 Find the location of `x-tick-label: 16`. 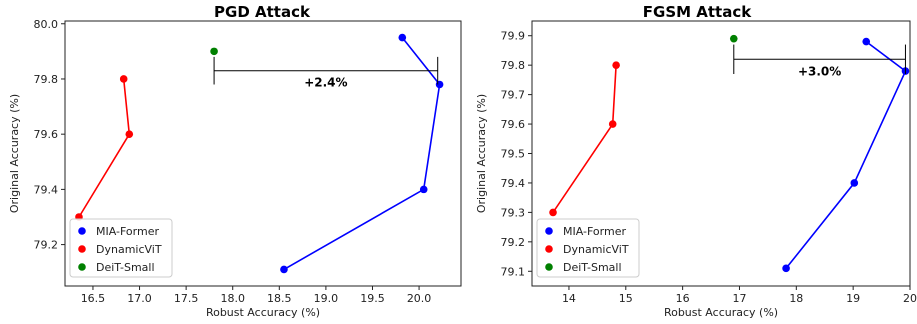

x-tick-label: 16 is located at coordinates (683, 298).